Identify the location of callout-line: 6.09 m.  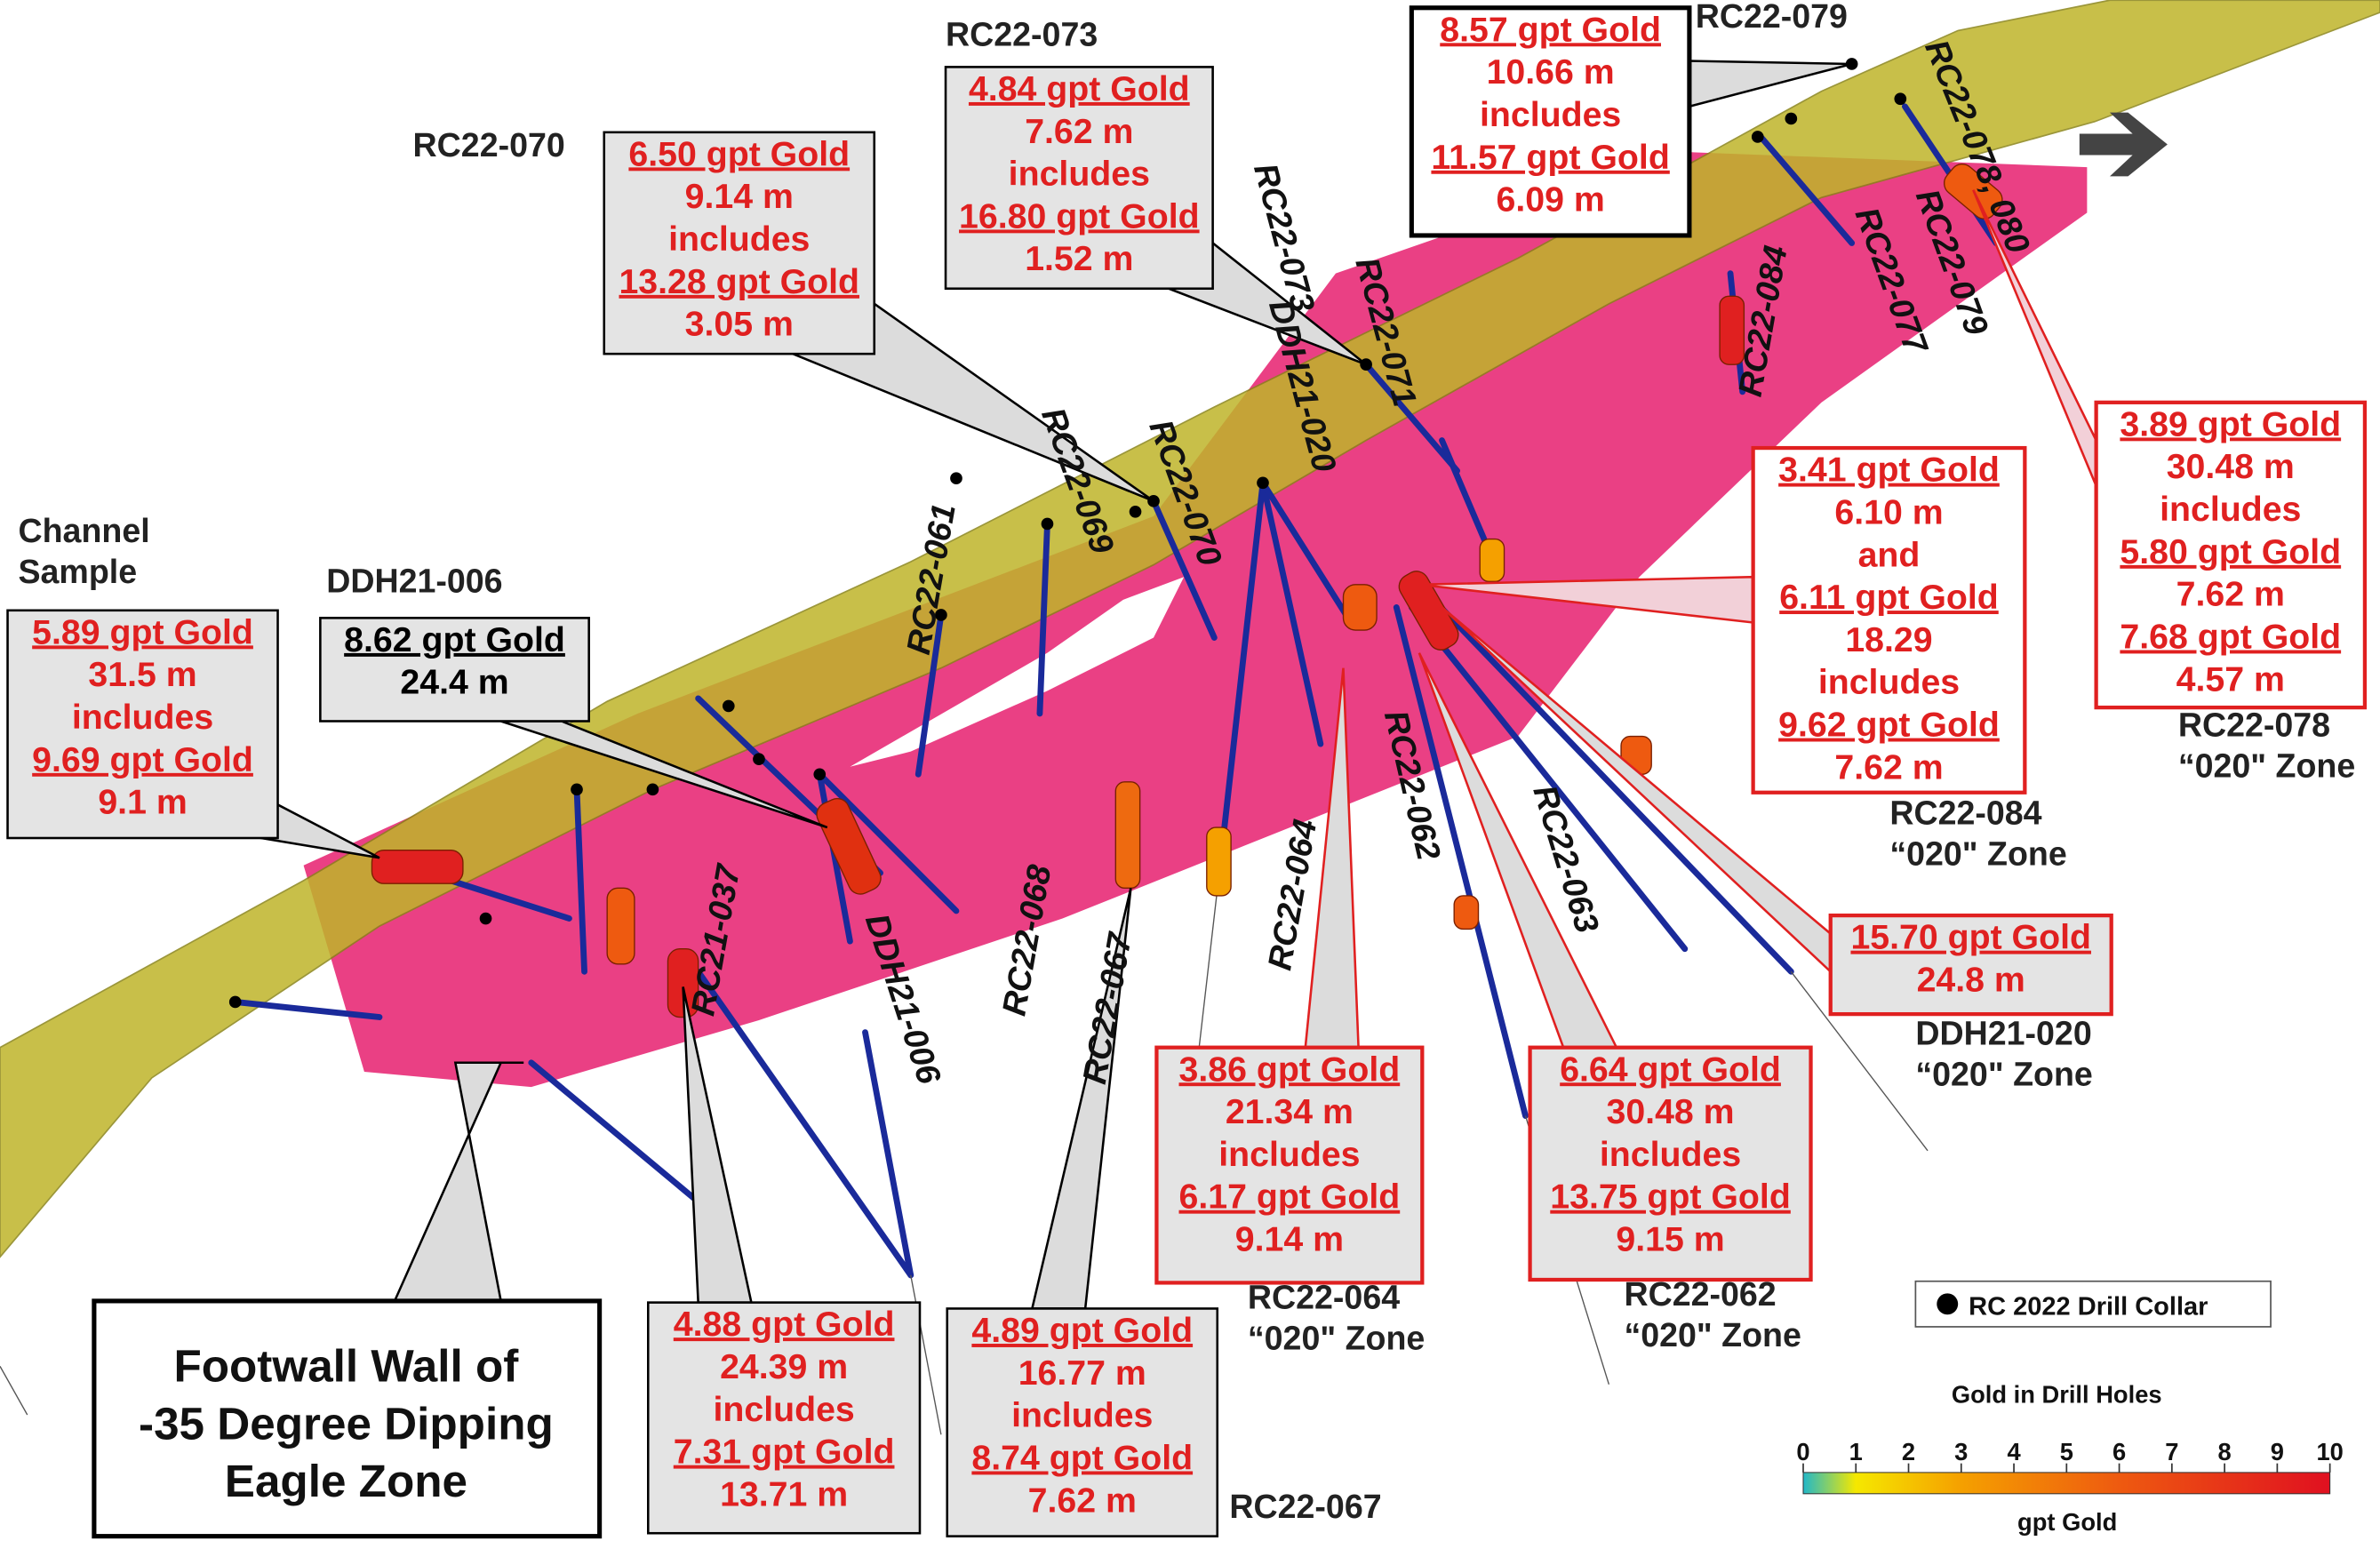
(1551, 200).